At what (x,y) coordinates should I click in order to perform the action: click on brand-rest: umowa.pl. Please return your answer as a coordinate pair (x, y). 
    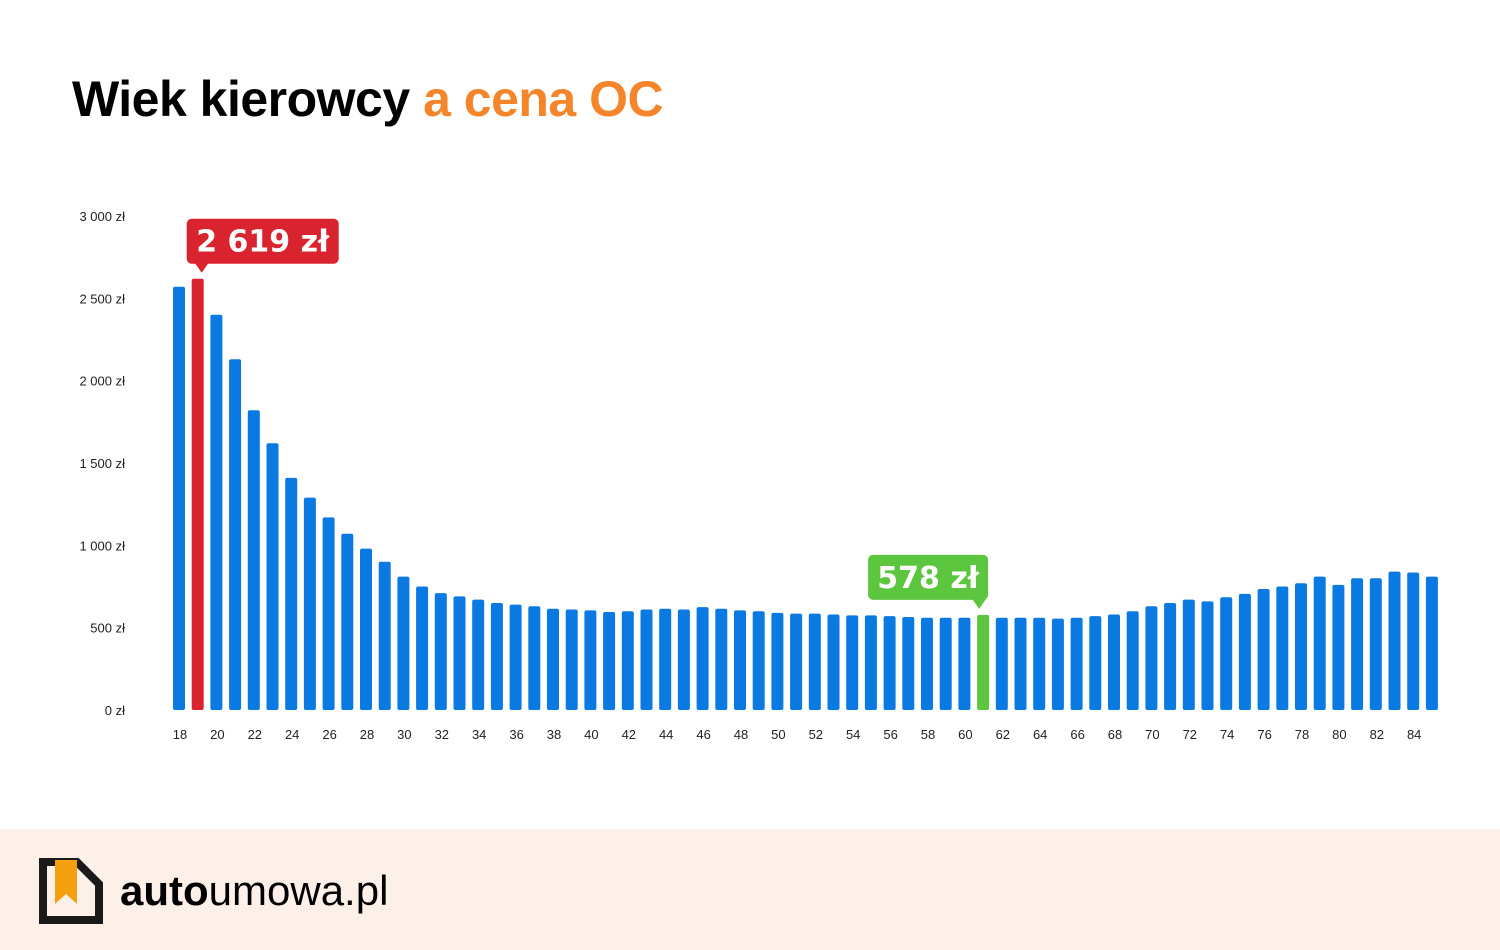
    Looking at the image, I should click on (298, 890).